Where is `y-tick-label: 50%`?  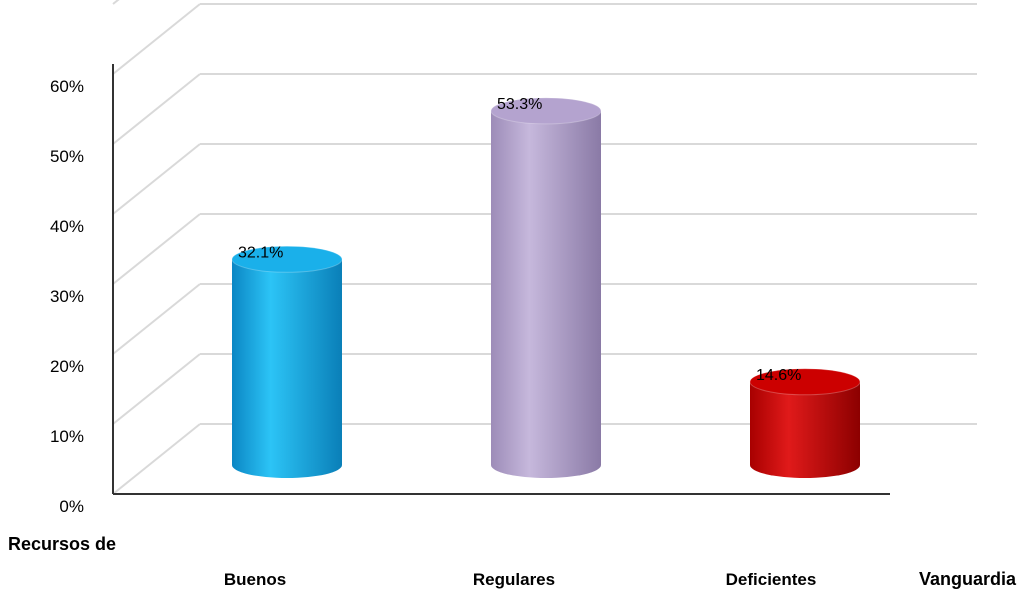
y-tick-label: 50% is located at coordinates (67, 156).